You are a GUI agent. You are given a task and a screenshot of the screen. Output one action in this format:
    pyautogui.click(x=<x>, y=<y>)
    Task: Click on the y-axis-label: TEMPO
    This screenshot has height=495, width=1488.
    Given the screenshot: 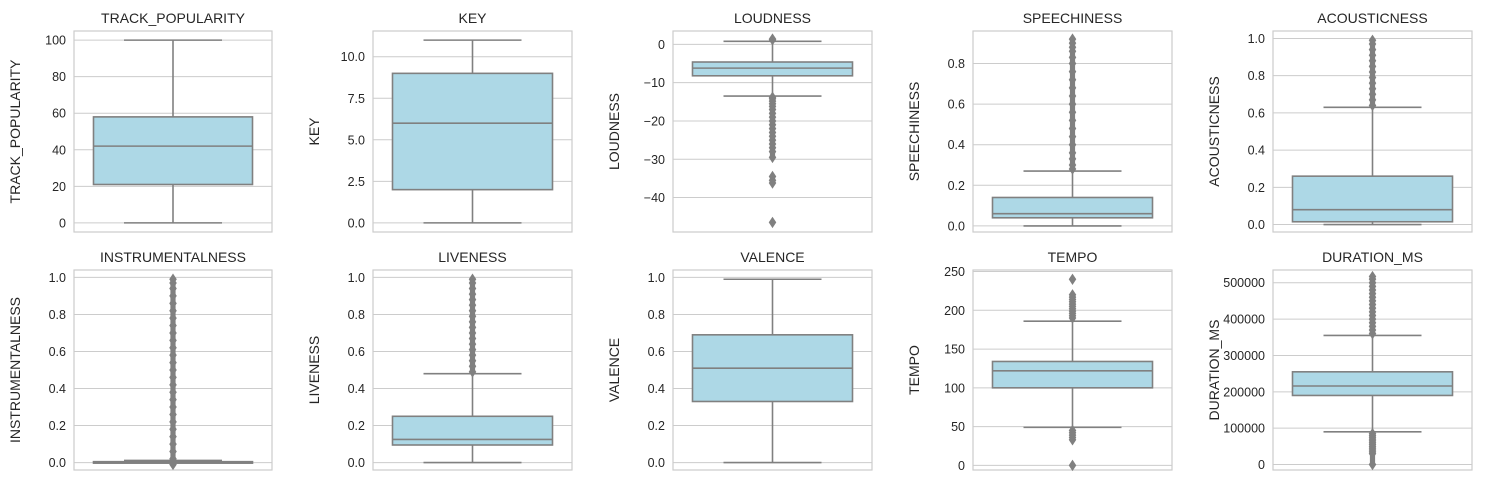 What is the action you would take?
    pyautogui.click(x=914, y=370)
    